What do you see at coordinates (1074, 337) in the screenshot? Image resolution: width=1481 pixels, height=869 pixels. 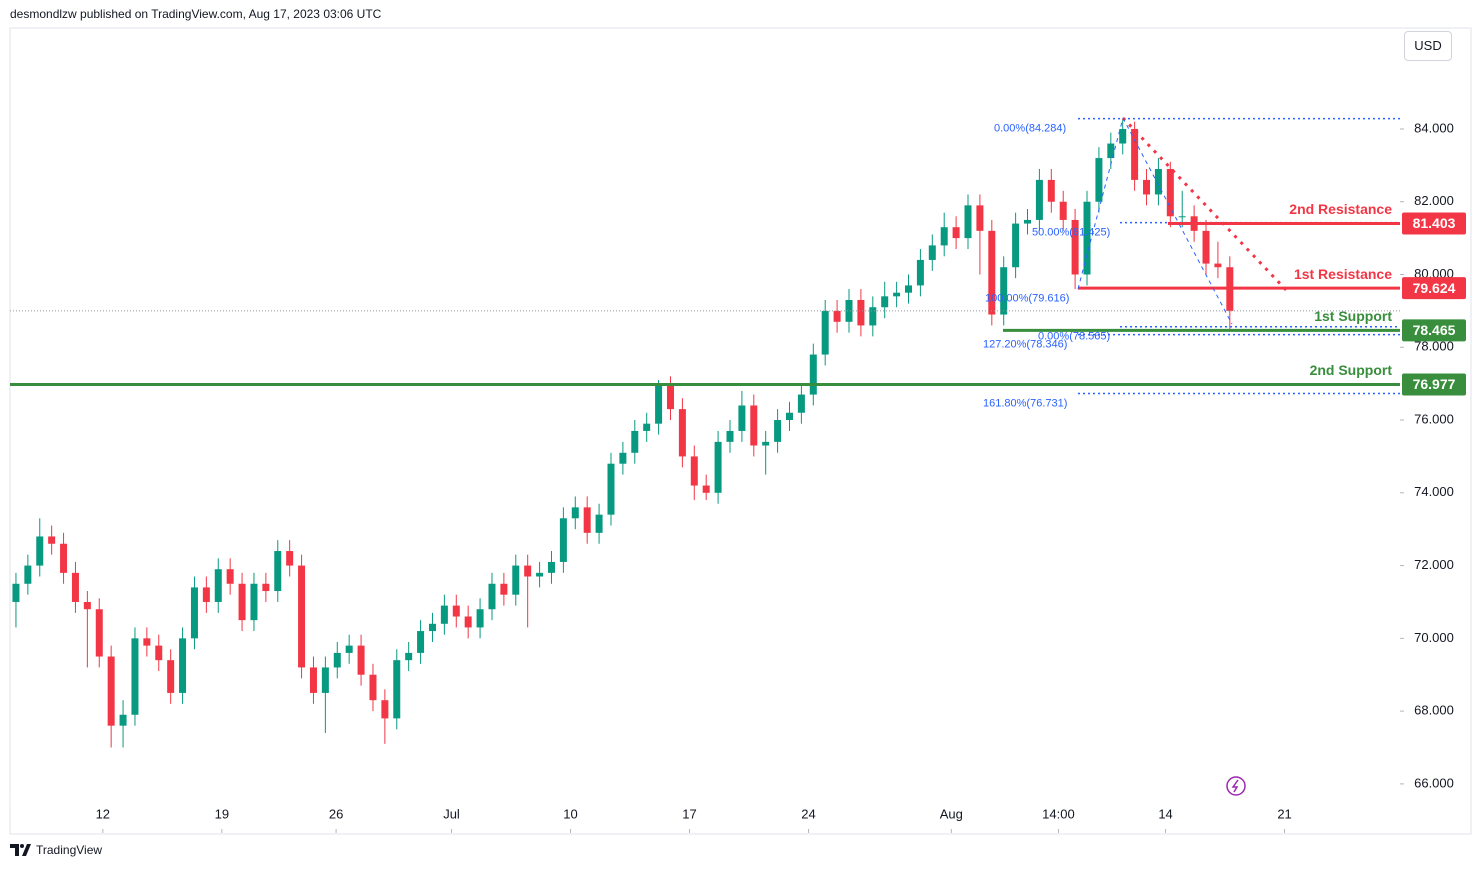 I see `fib-label: 0.00%(78.565)` at bounding box center [1074, 337].